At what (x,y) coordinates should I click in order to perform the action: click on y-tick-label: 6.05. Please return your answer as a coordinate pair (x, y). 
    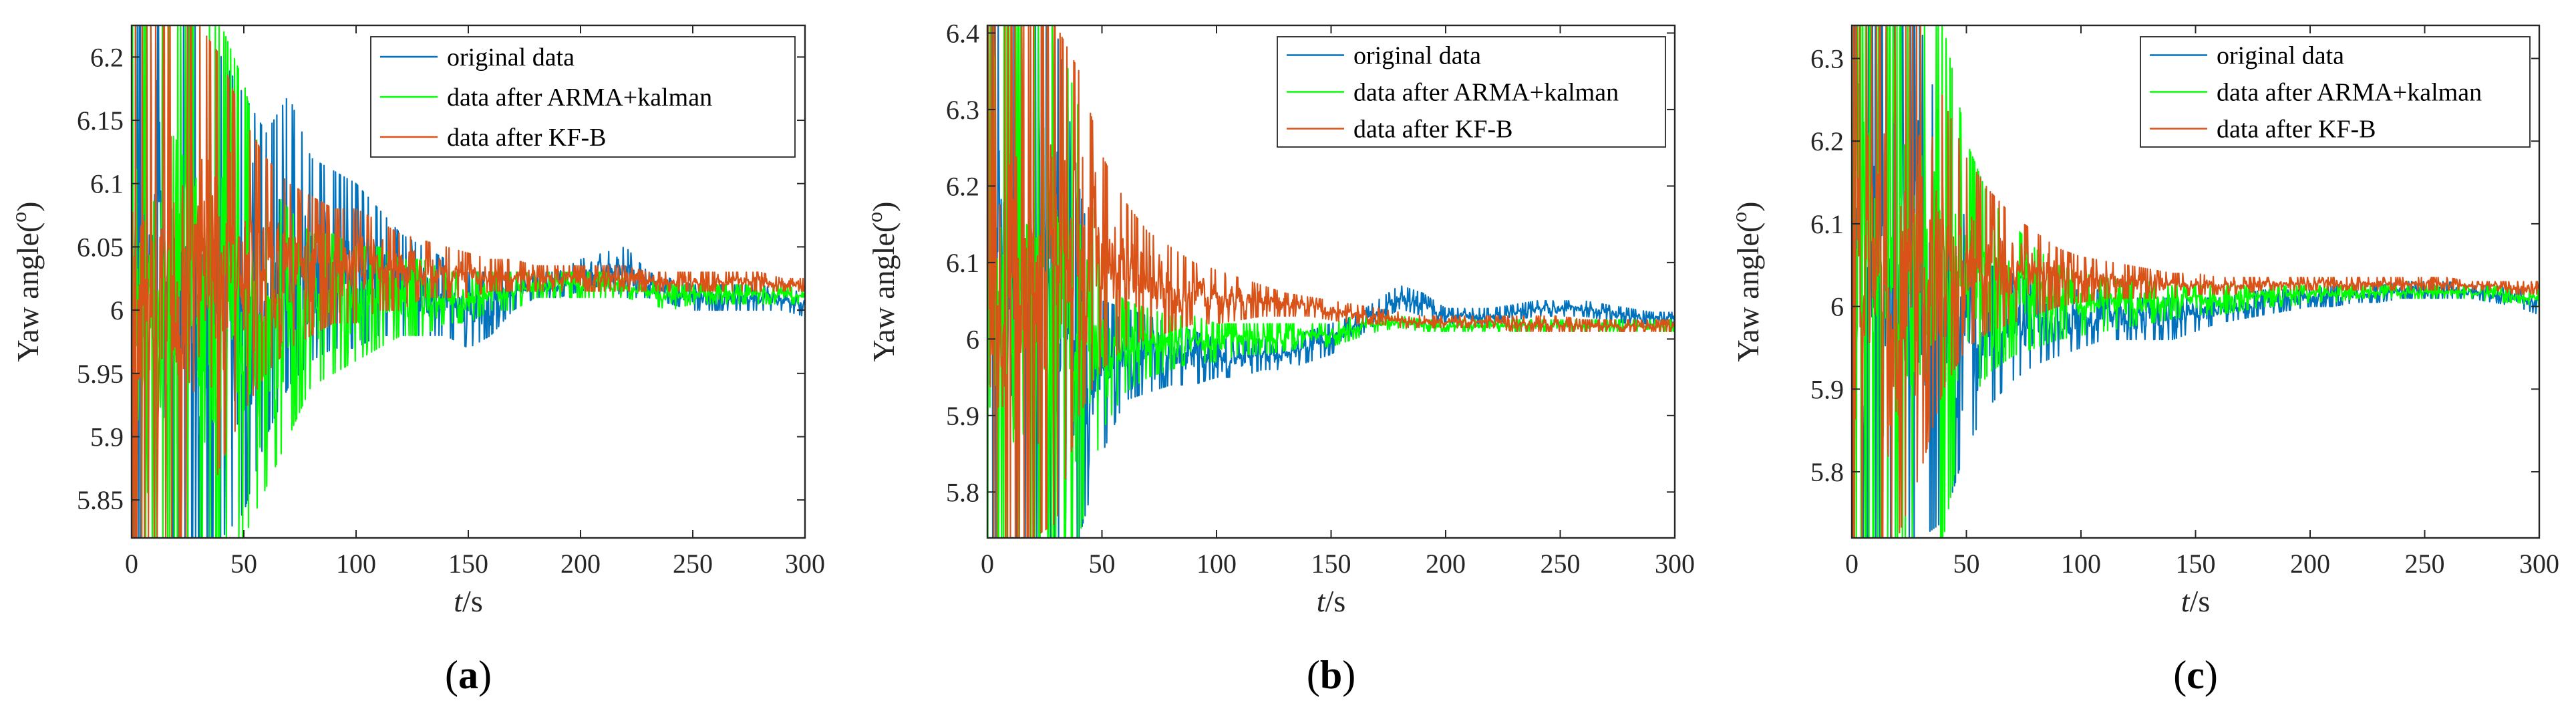
    Looking at the image, I should click on (100, 247).